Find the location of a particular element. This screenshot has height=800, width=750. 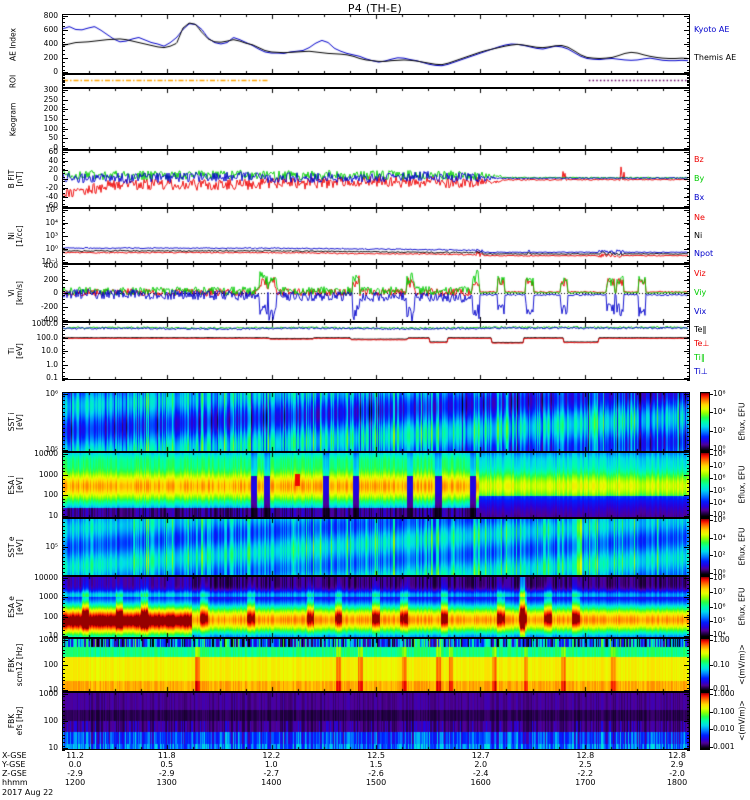

fbk-efs-spectrogram-panel is located at coordinates (376, 721).